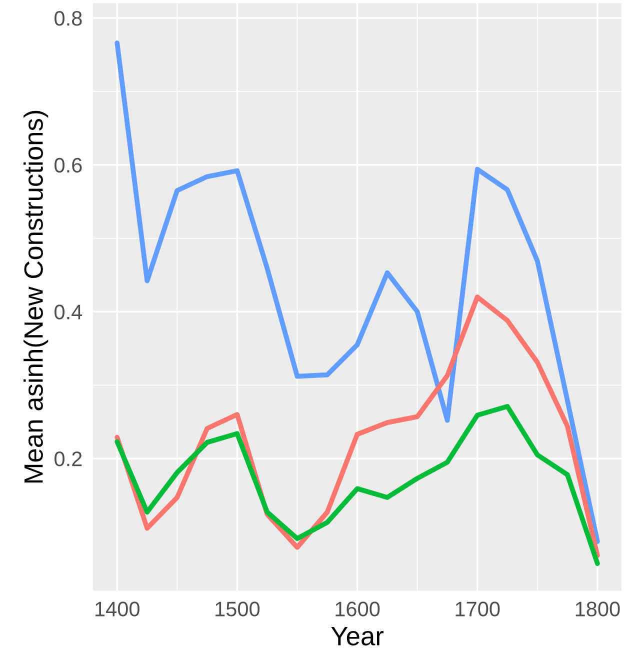 This screenshot has width=629, height=660. I want to click on y-tick-label: 0.4, so click(68, 312).